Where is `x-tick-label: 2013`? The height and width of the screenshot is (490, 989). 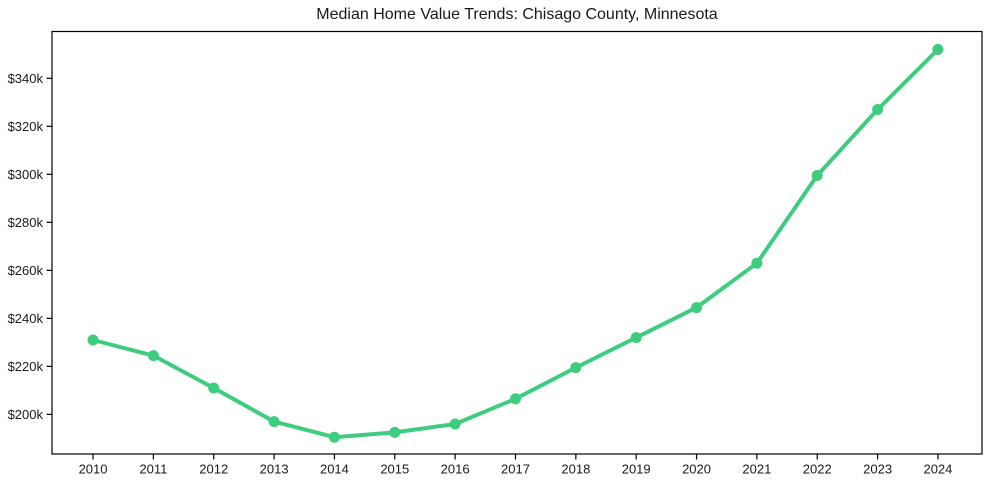
x-tick-label: 2013 is located at coordinates (274, 469).